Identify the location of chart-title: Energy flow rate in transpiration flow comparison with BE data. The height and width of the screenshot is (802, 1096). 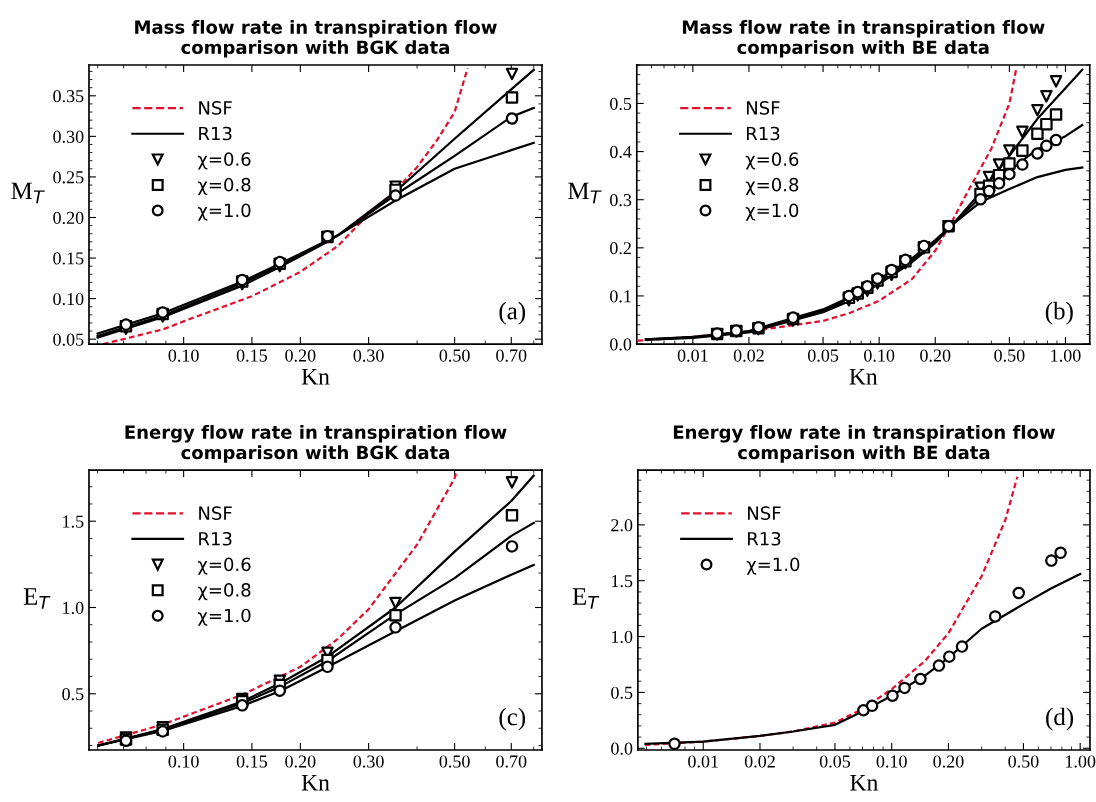
(864, 443).